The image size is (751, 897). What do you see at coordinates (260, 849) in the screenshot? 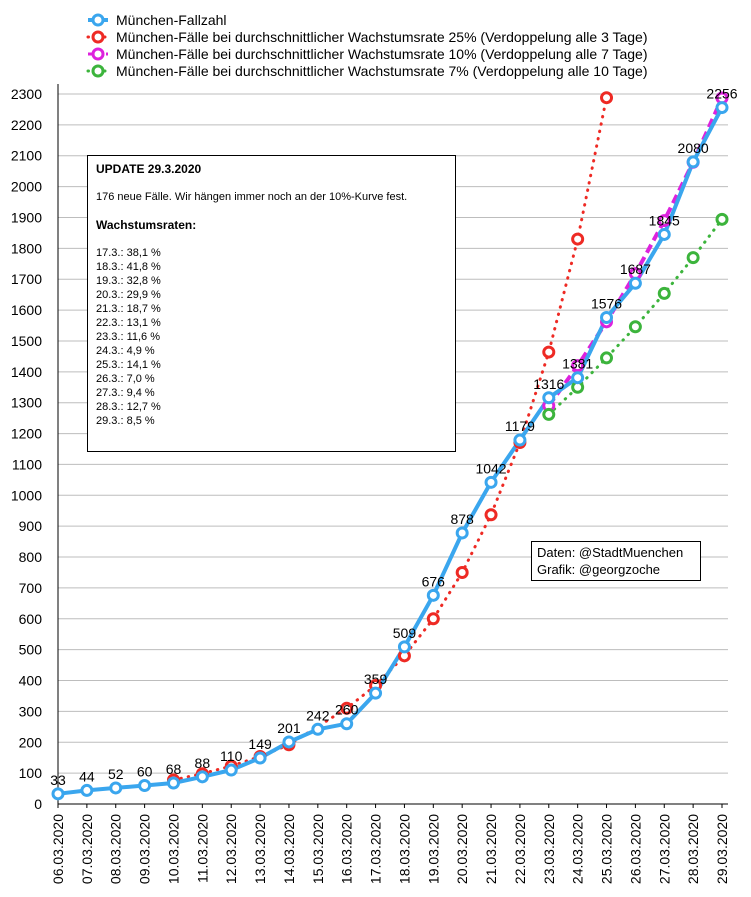
I see `x-tick-label: 13.03.2020` at bounding box center [260, 849].